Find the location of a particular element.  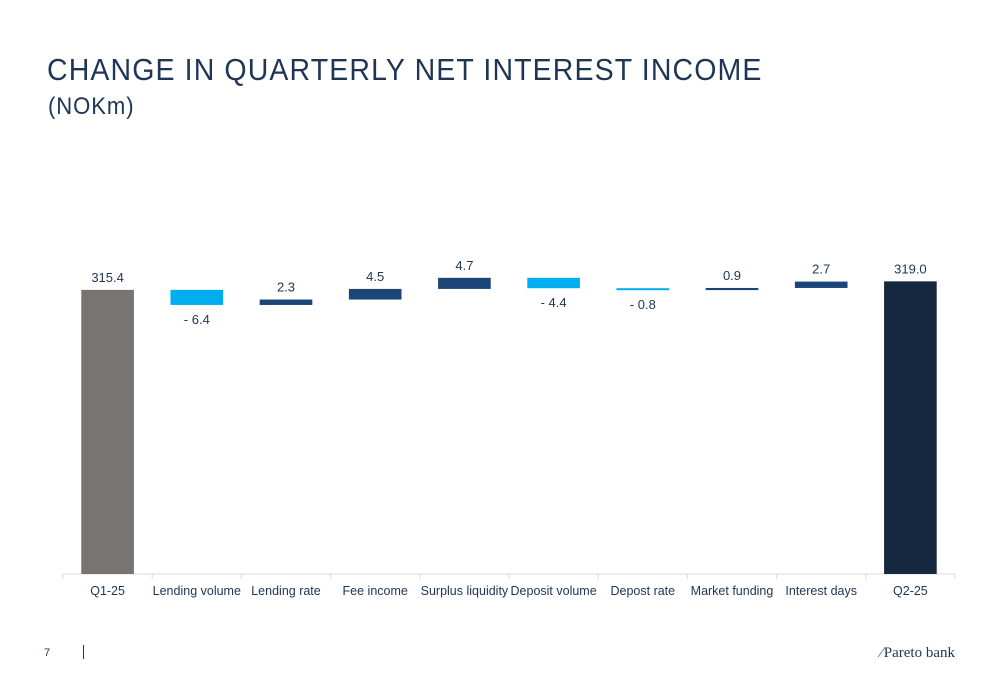

chart-subtitle: (NOKm) is located at coordinates (91, 106).